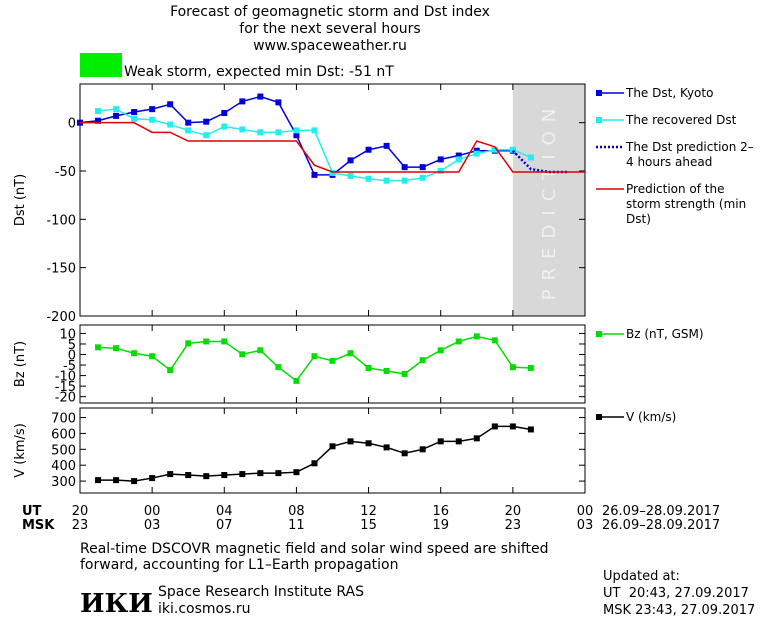 The width and height of the screenshot is (760, 620). I want to click on x-tick-label: 00, so click(152, 511).